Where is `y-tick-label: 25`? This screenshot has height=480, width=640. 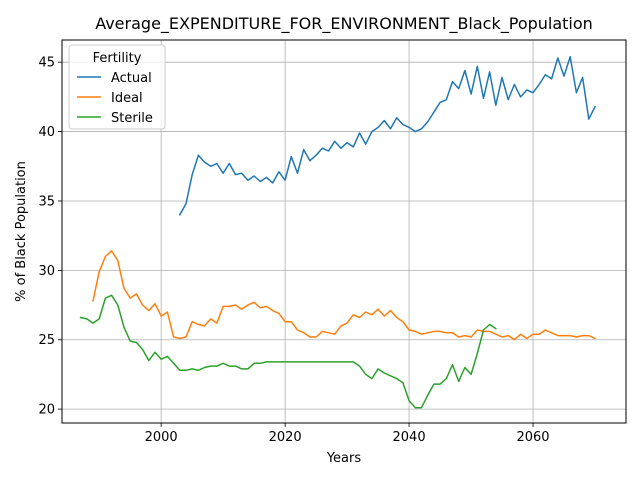 y-tick-label: 25 is located at coordinates (46, 340).